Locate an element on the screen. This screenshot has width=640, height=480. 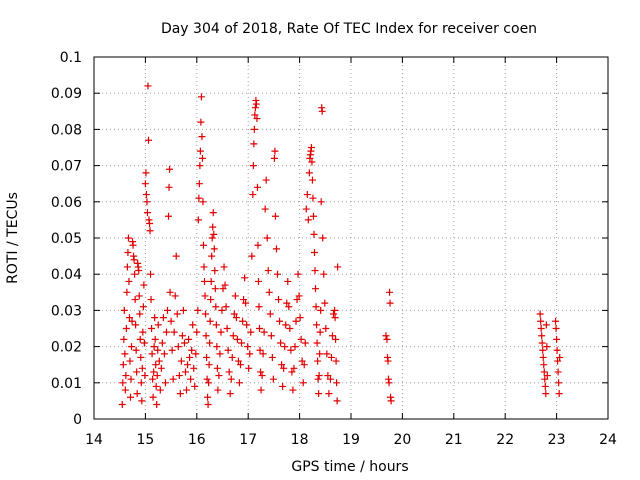
x-tick-label: 16 is located at coordinates (197, 440).